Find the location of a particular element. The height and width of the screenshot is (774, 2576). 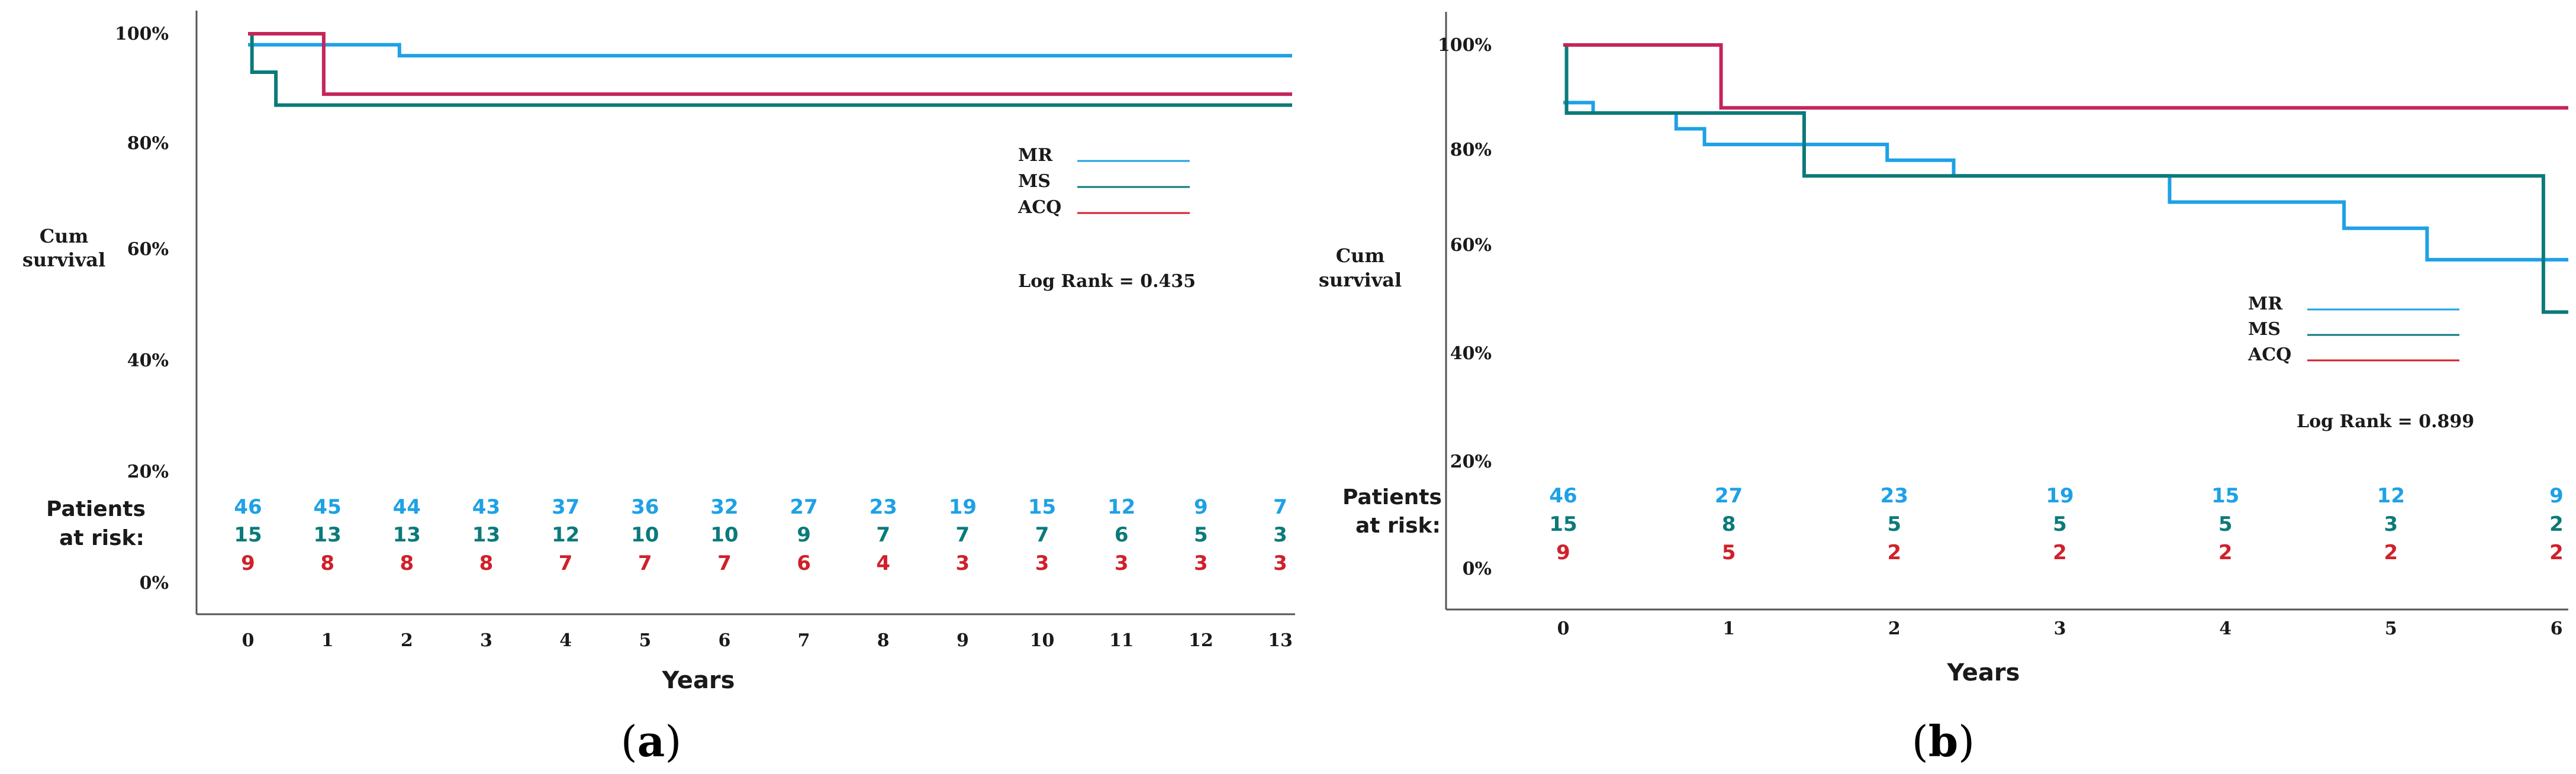

x-tick-label: 8 is located at coordinates (883, 640).